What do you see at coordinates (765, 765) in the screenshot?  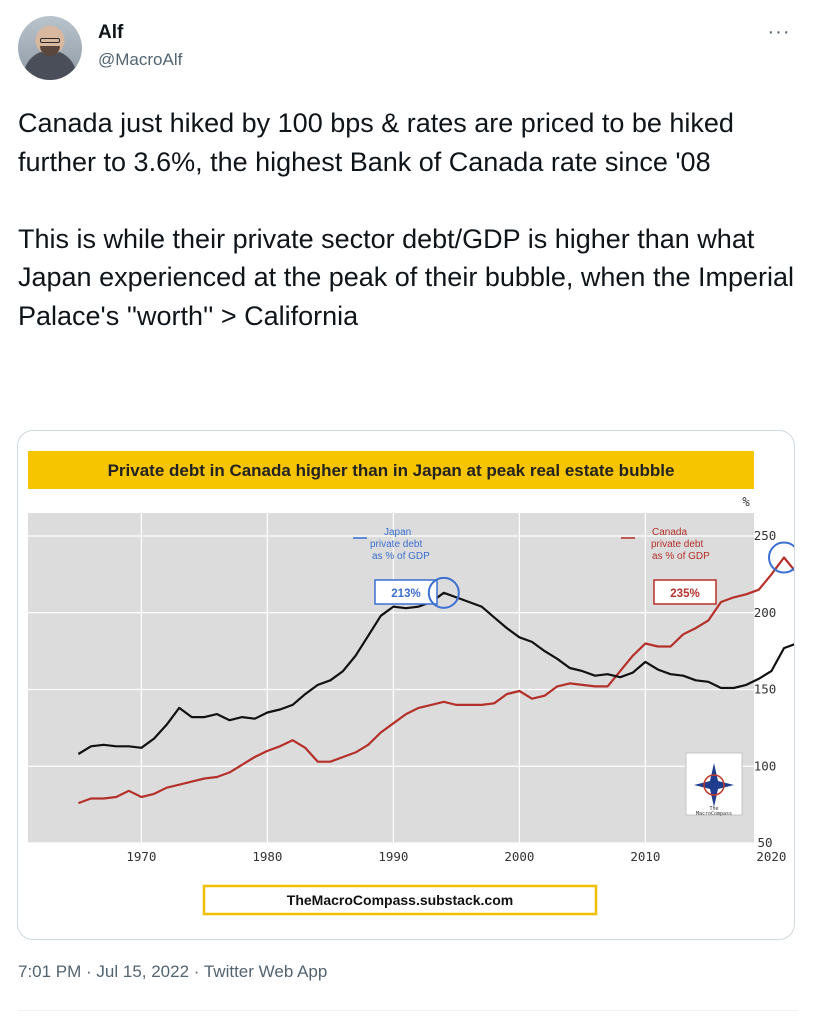 I see `y-tick-100: 100` at bounding box center [765, 765].